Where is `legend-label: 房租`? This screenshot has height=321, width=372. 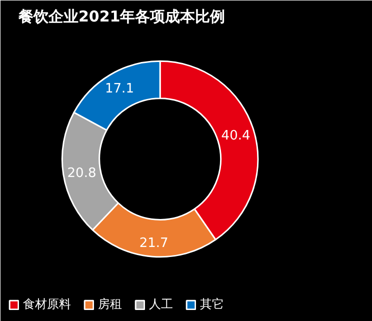 legend-label: 房租 is located at coordinates (110, 304).